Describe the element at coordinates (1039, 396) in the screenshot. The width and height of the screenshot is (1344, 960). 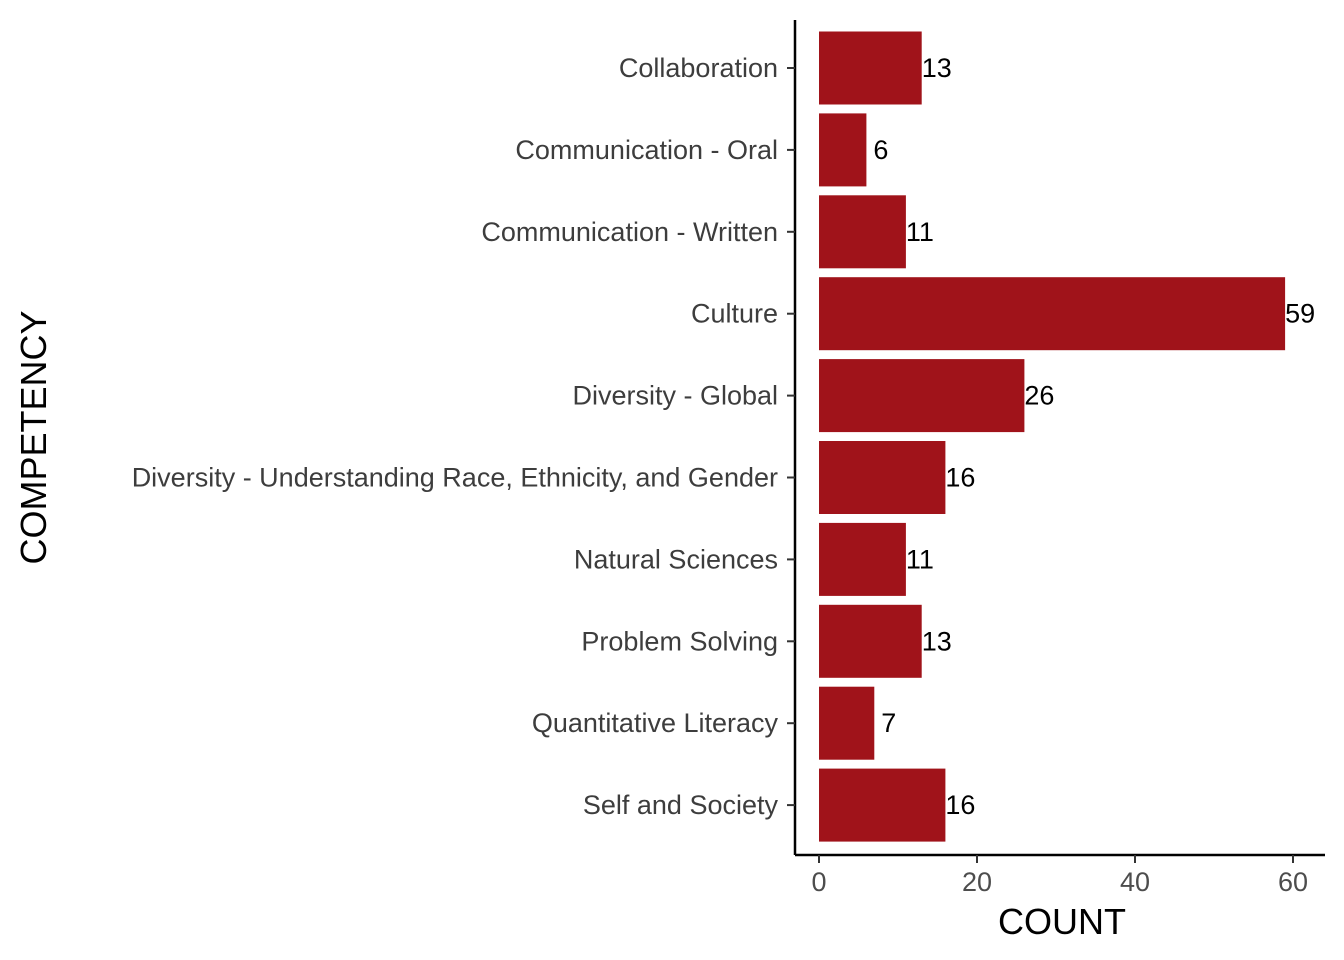
I see `value-label: 26` at that location.